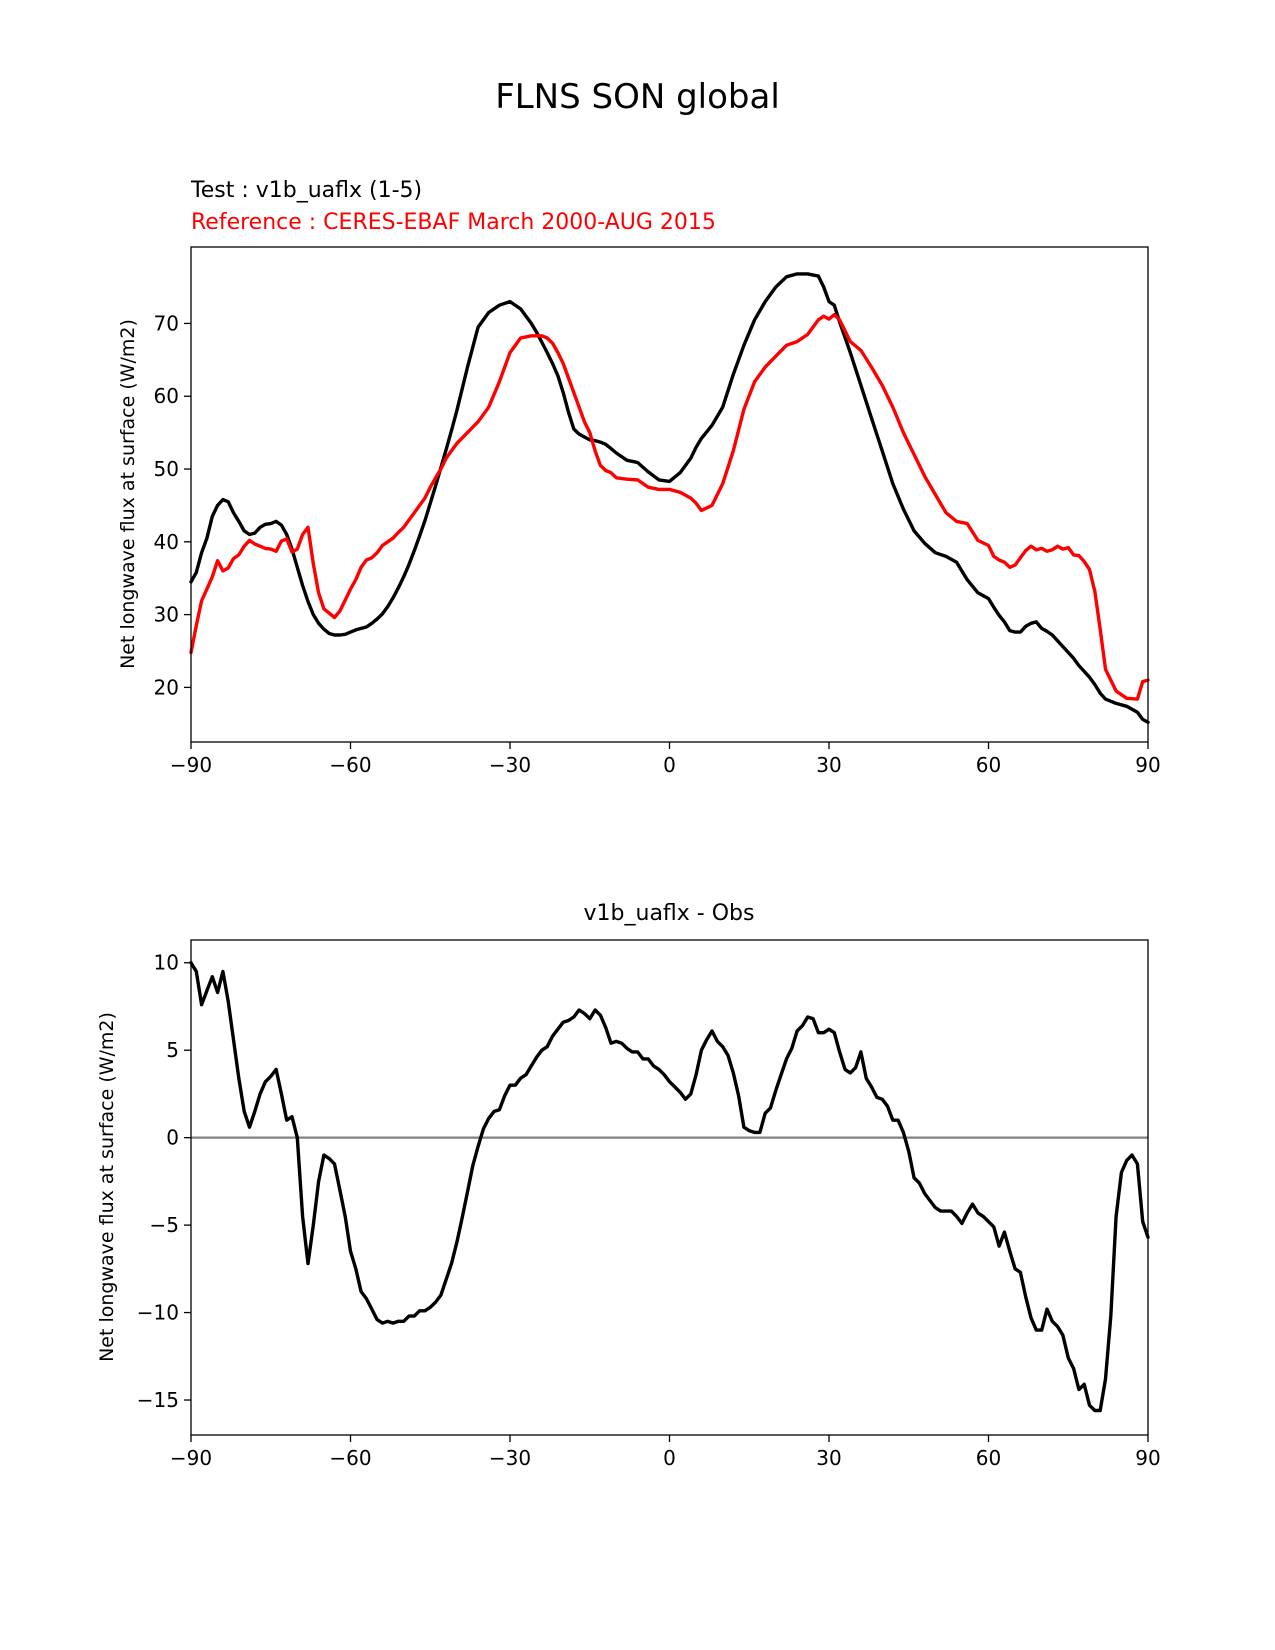 This screenshot has height=1650, width=1275. I want to click on top-ytick-label: 60, so click(166, 396).